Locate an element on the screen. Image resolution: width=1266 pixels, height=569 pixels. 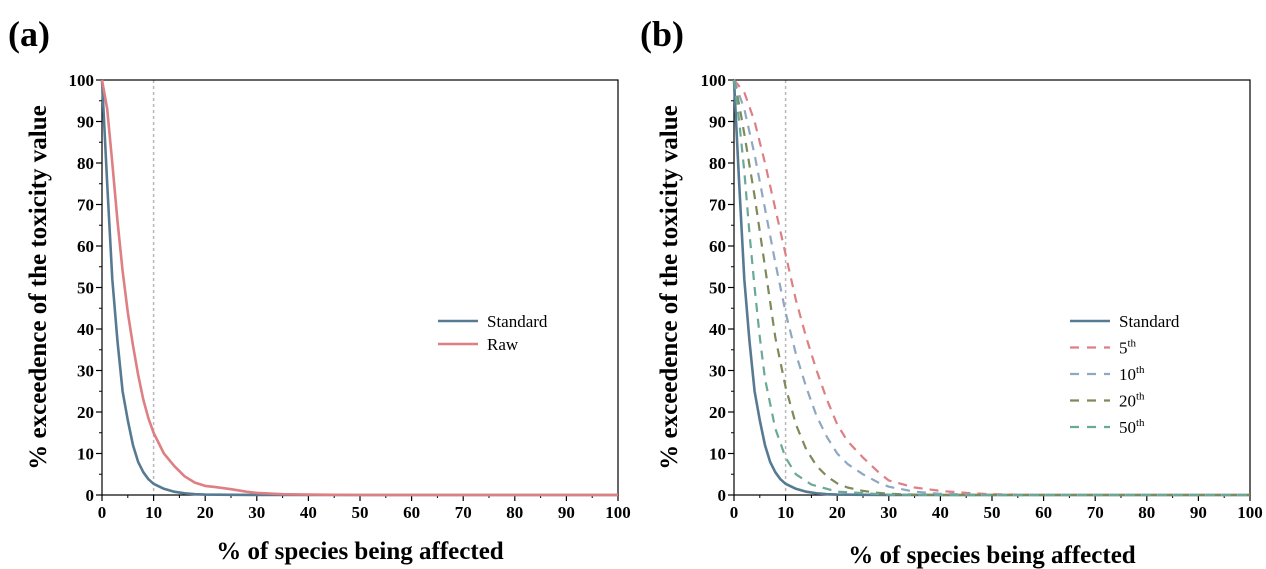
legend-label: Raw is located at coordinates (503, 344).